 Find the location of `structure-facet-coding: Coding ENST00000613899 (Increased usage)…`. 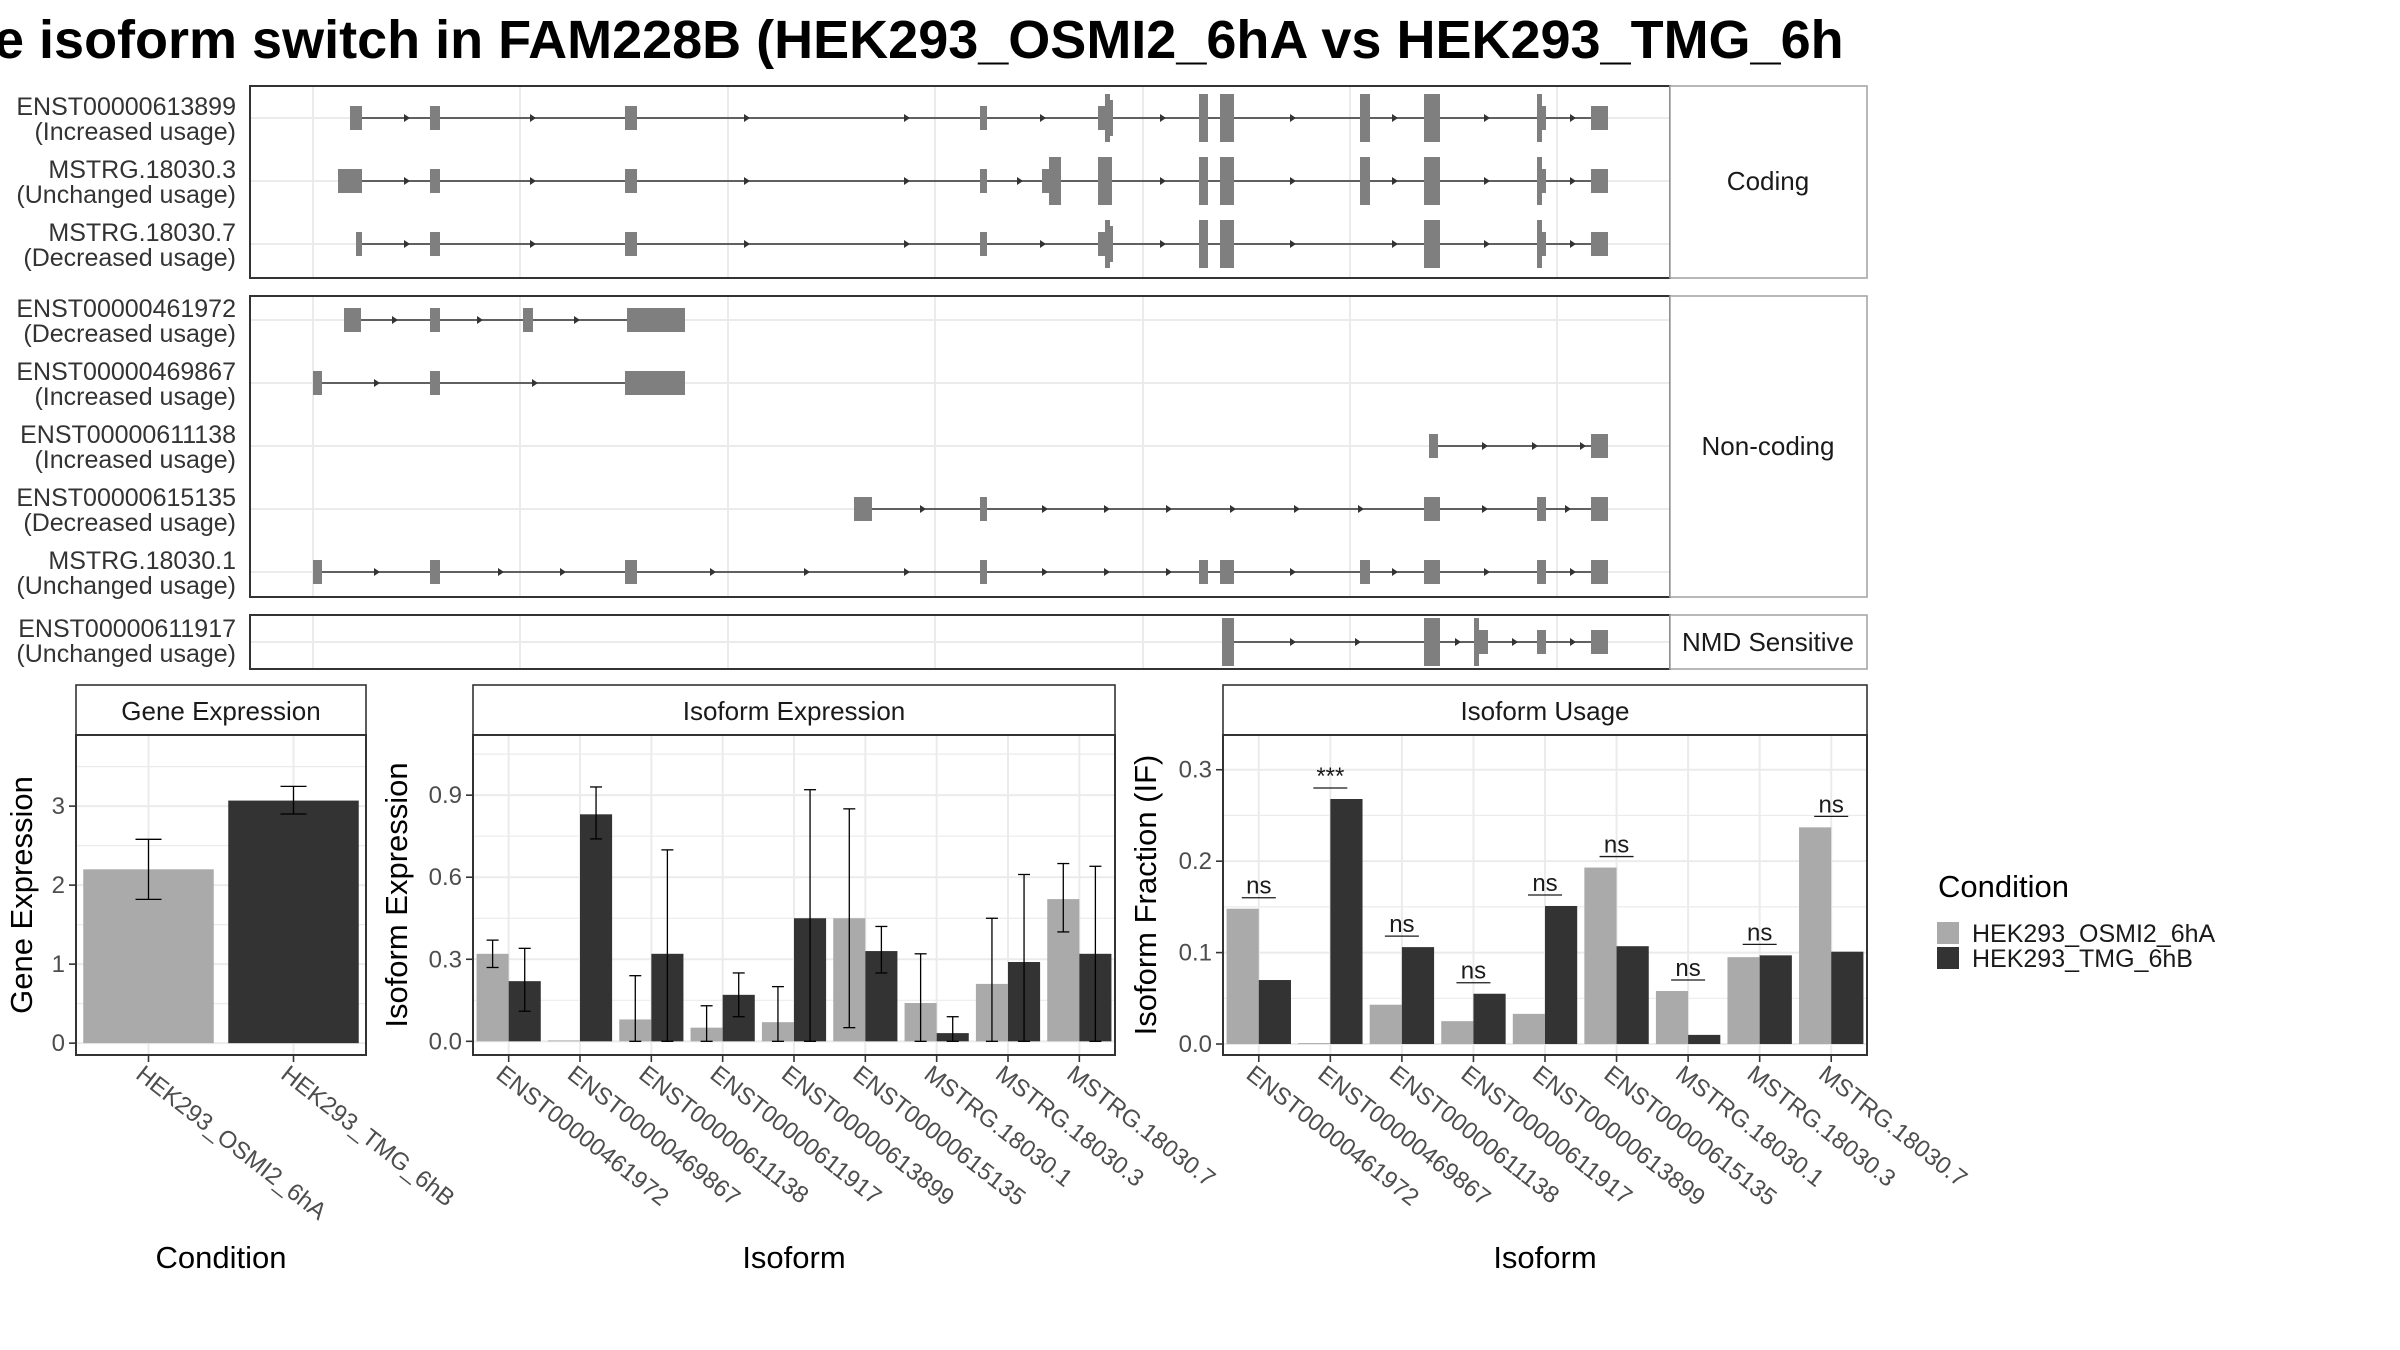

structure-facet-coding: Coding ENST00000613899 (Increased usage)… is located at coordinates (942, 182).